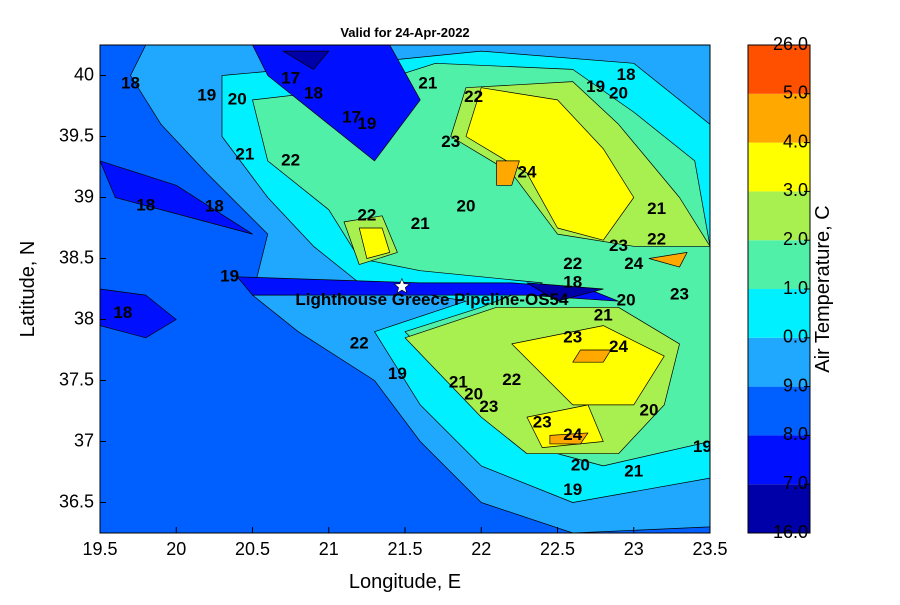 Image resolution: width=900 pixels, height=605 pixels. I want to click on x-tick-label: 22, so click(481, 549).